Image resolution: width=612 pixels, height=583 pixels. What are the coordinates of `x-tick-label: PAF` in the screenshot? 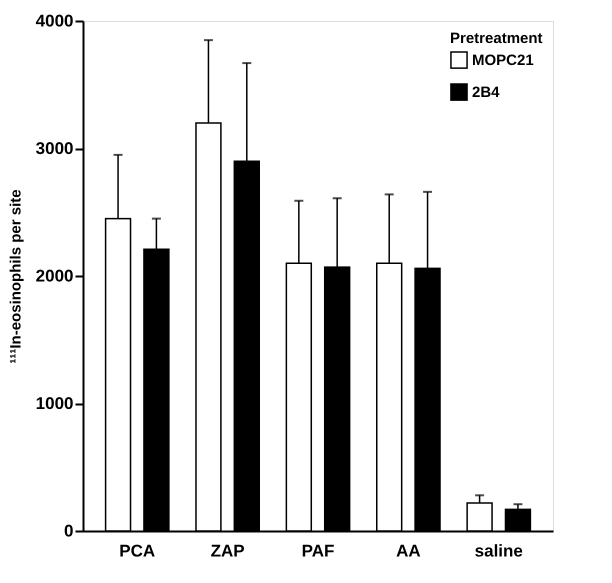 It's located at (318, 551).